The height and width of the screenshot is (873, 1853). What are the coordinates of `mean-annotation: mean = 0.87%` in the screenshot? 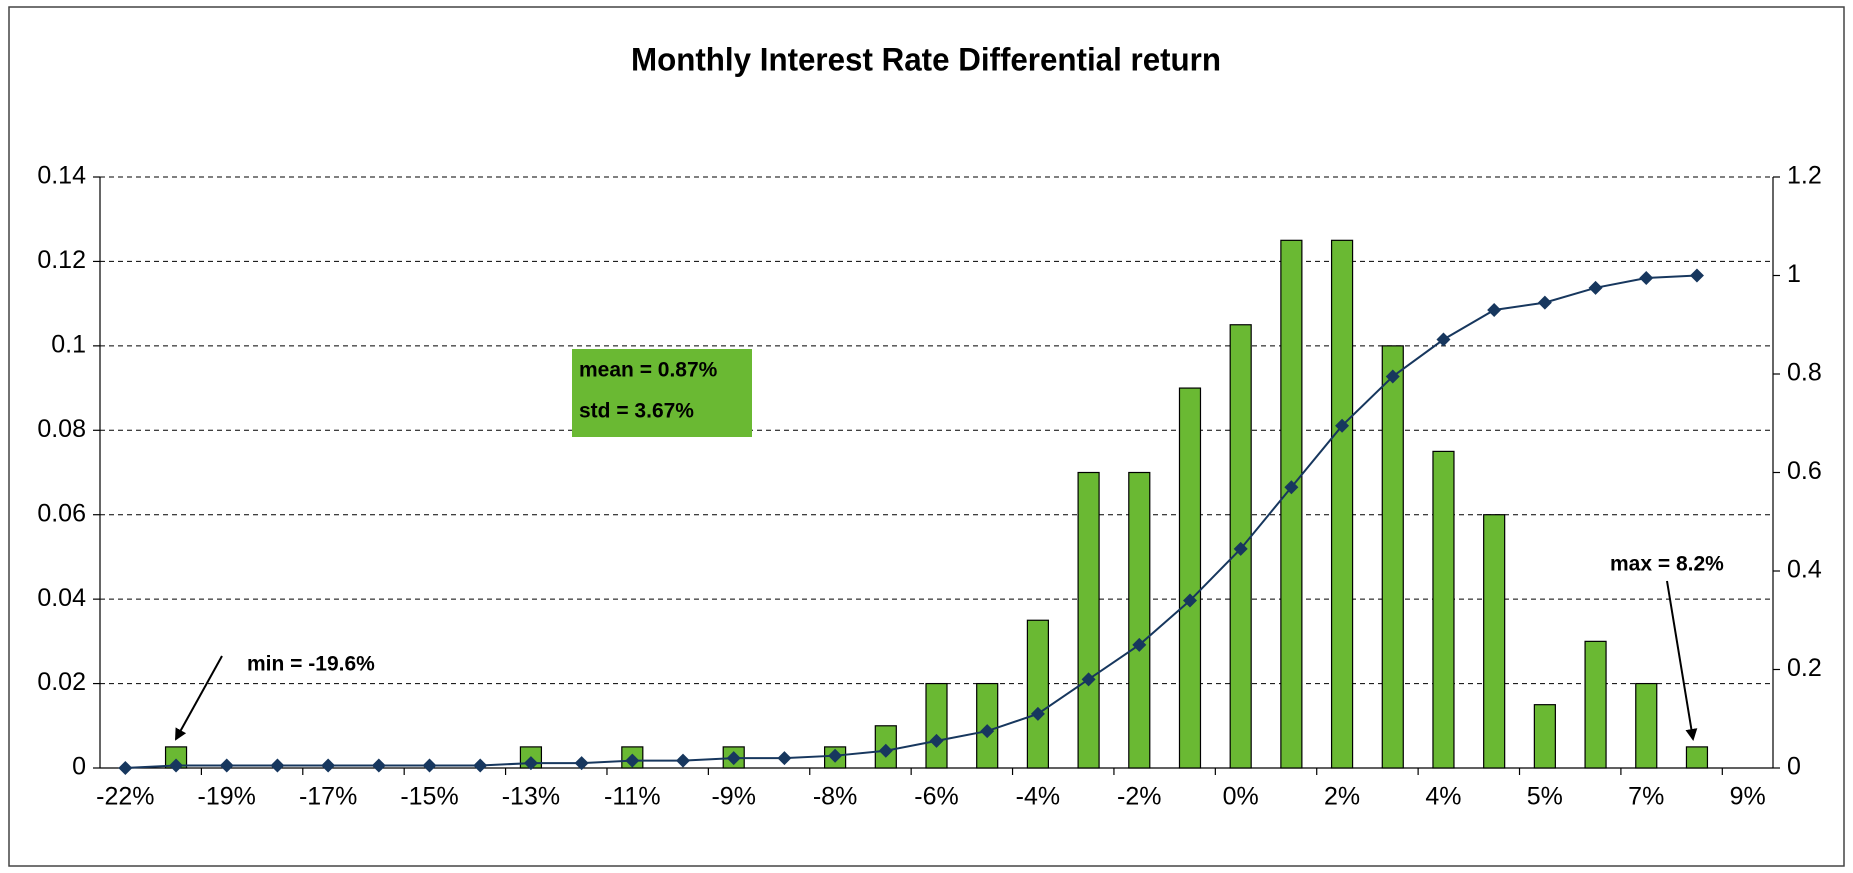 It's located at (648, 370).